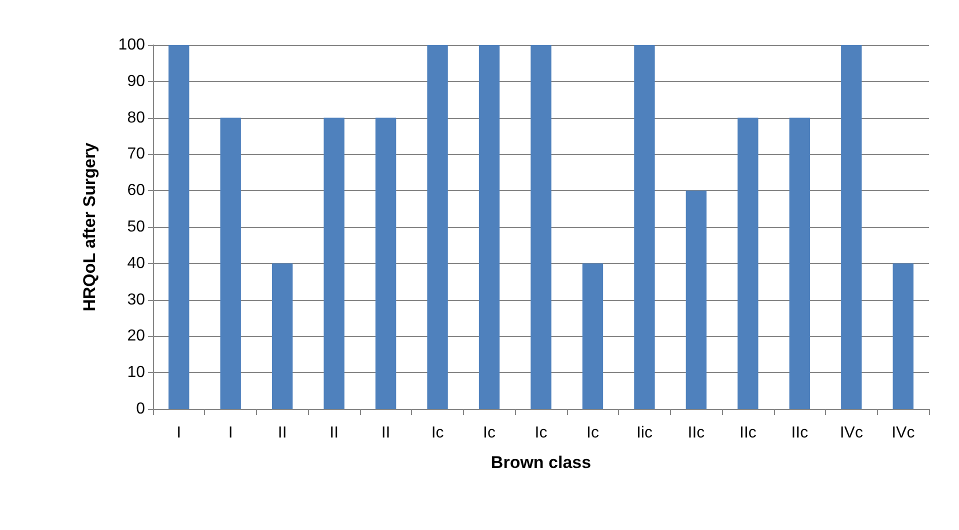 The height and width of the screenshot is (530, 959). What do you see at coordinates (136, 117) in the screenshot?
I see `y-tick-label: 80` at bounding box center [136, 117].